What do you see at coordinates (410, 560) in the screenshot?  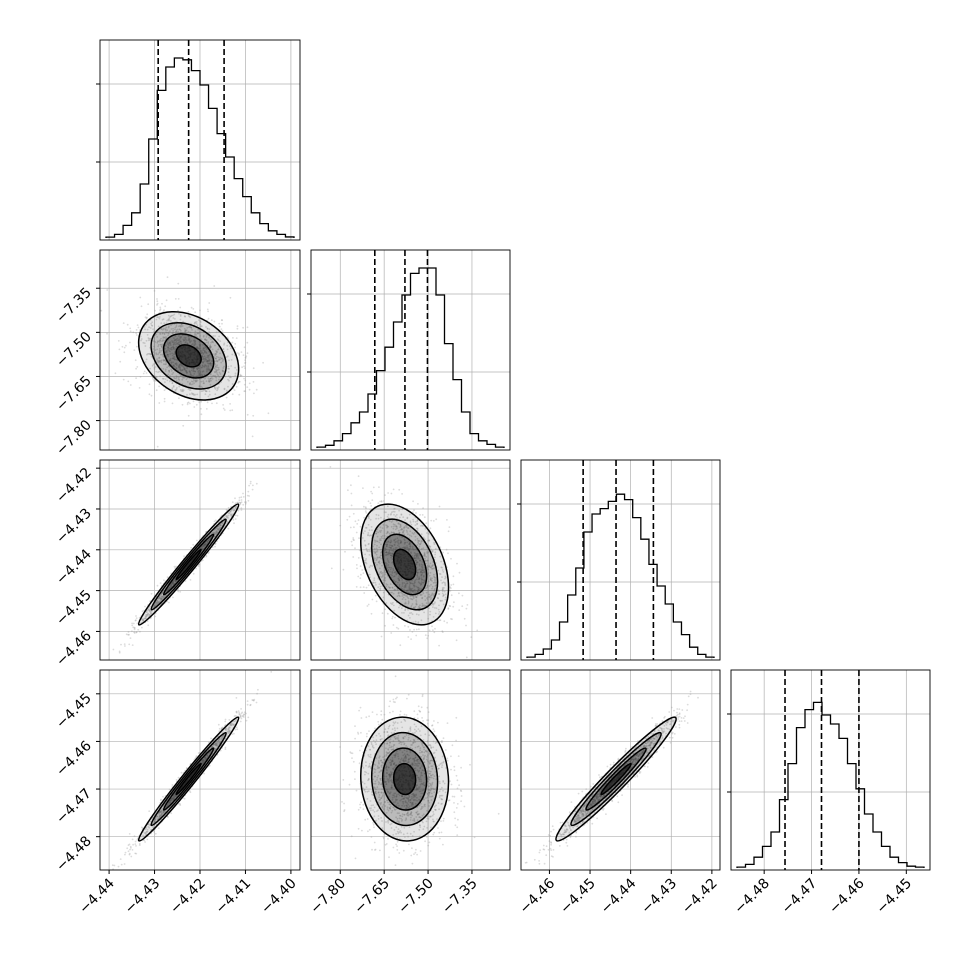 I see `panel-content` at bounding box center [410, 560].